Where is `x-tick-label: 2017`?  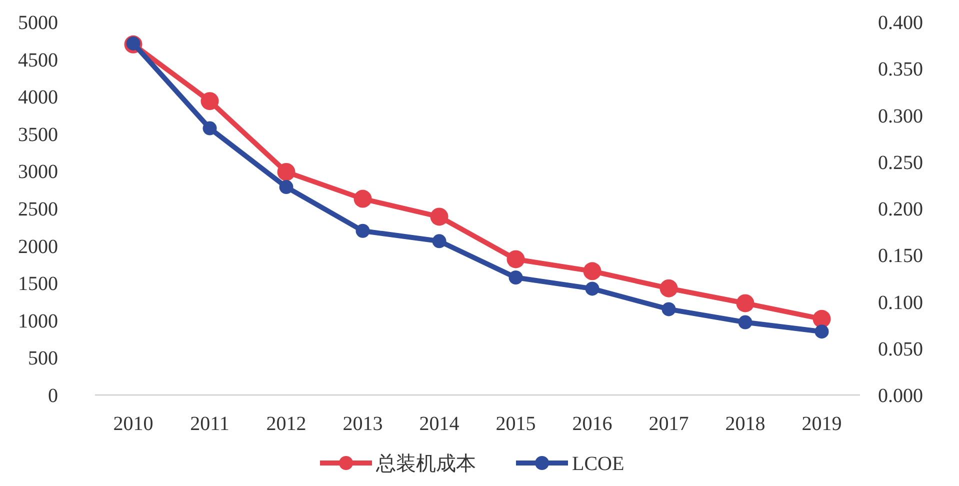
x-tick-label: 2017 is located at coordinates (668, 424).